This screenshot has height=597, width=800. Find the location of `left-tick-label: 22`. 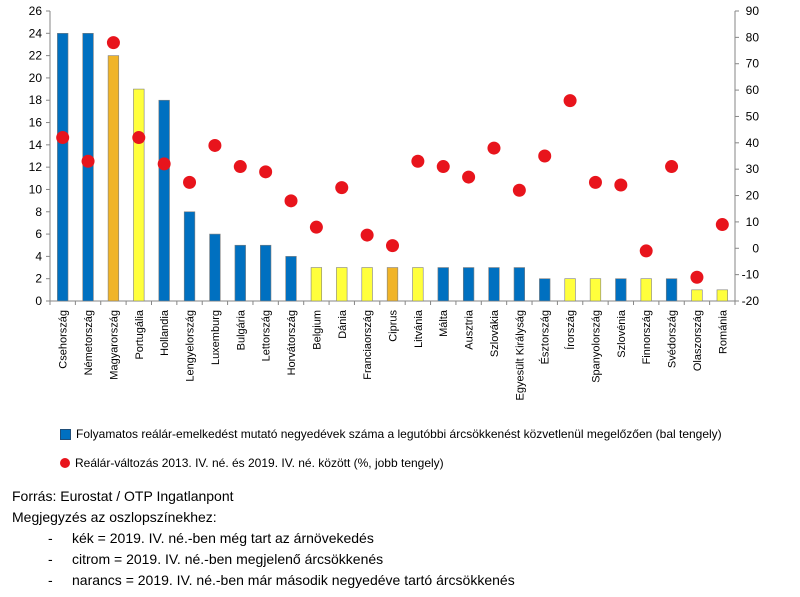

left-tick-label: 22 is located at coordinates (36, 56).